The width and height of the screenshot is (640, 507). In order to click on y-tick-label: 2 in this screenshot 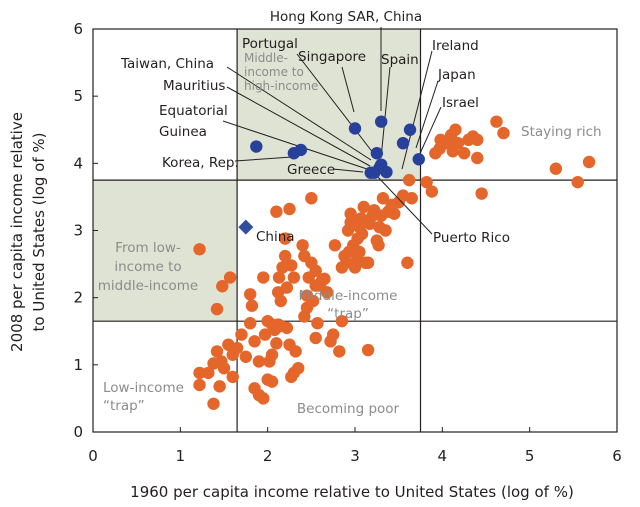, I will do `click(78, 298)`.